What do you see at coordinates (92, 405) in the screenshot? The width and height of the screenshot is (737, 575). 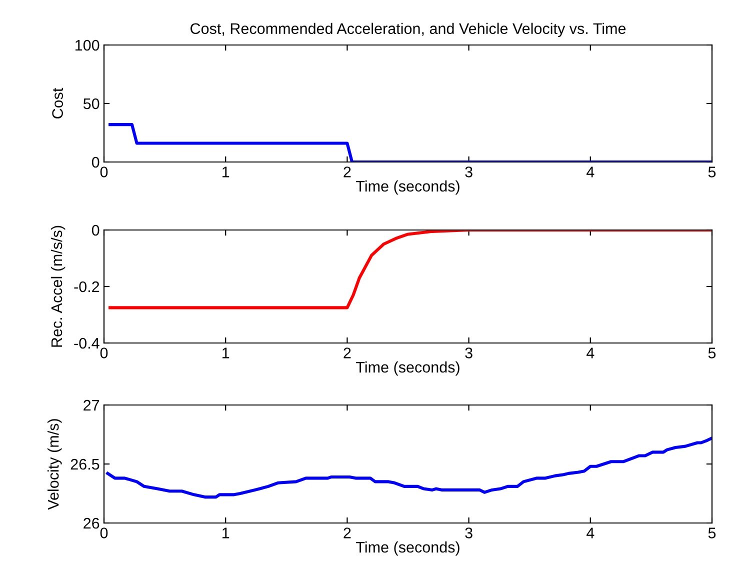 I see `y-tick-label: 27` at bounding box center [92, 405].